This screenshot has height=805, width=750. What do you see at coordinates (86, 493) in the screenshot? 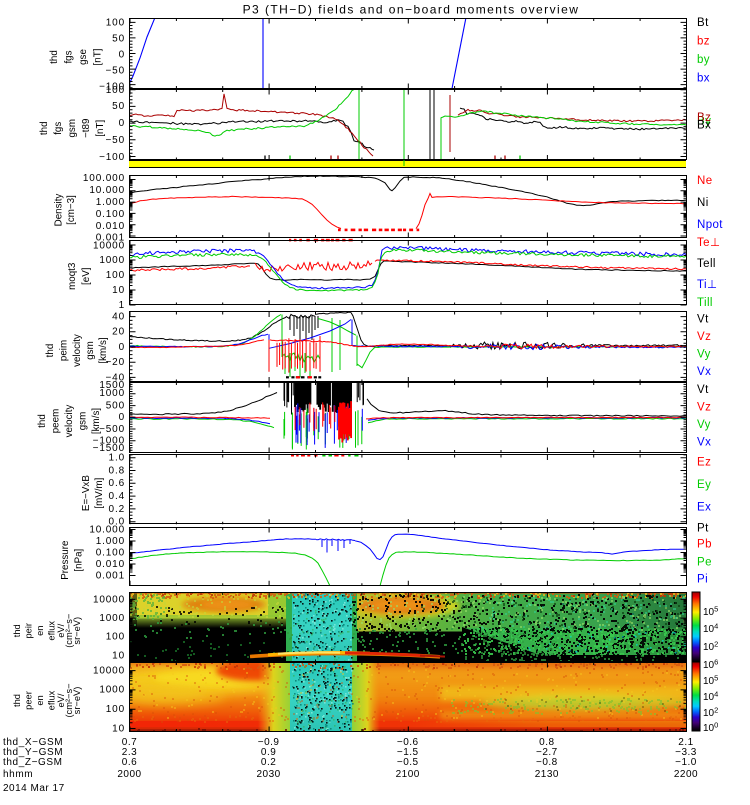
I see `svg-text: E=−VxB` at bounding box center [86, 493].